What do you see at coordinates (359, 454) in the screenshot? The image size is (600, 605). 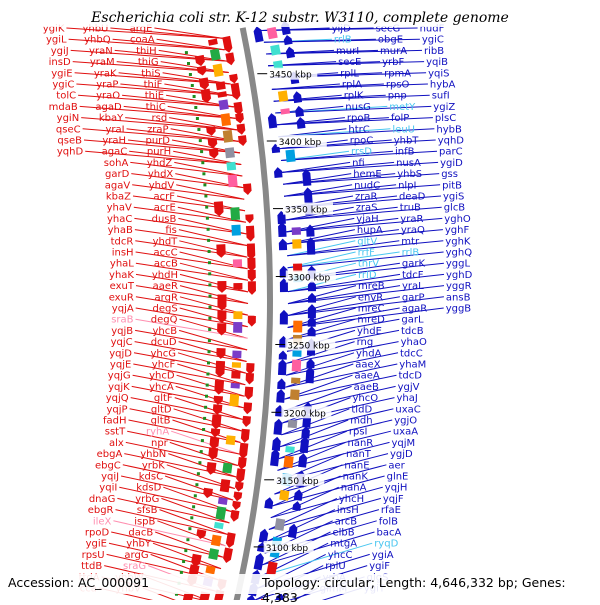 I see `gene-label: nanT` at bounding box center [359, 454].